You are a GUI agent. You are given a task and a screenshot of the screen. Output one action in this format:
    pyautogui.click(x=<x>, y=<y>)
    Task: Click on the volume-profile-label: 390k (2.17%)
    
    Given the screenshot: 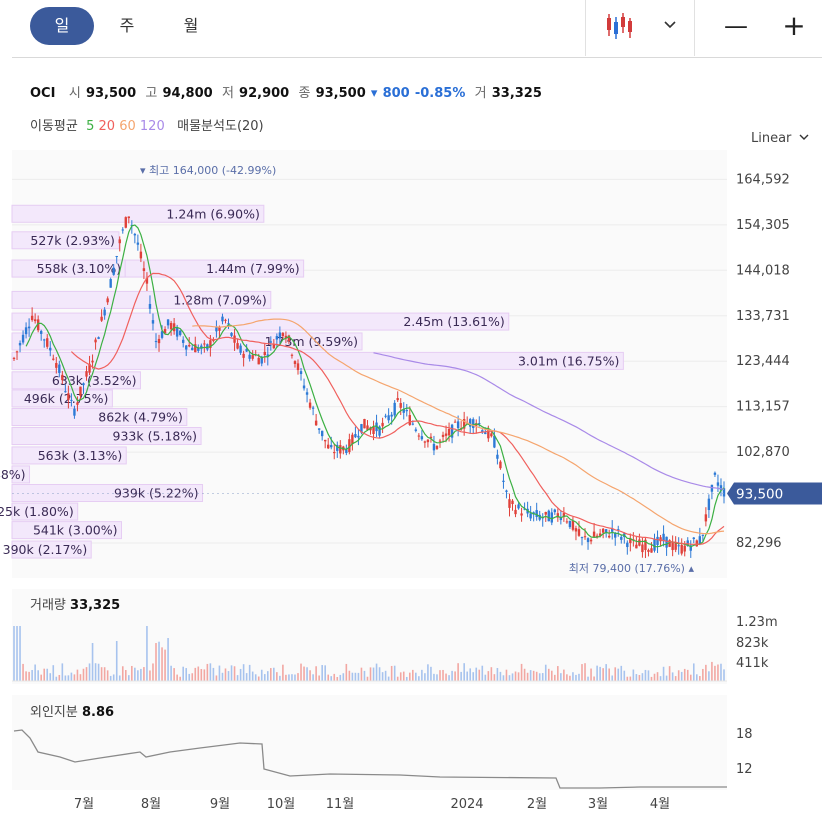 What is the action you would take?
    pyautogui.click(x=45, y=549)
    